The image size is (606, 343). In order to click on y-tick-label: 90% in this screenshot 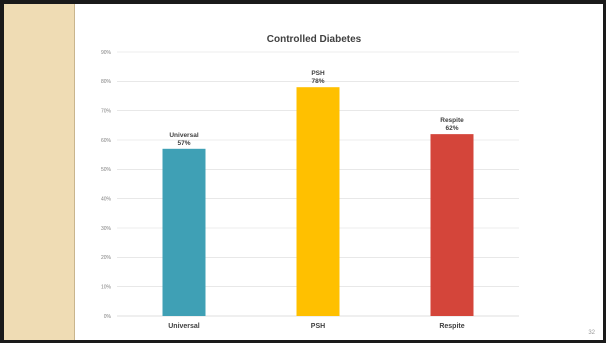, I will do `click(106, 53)`.